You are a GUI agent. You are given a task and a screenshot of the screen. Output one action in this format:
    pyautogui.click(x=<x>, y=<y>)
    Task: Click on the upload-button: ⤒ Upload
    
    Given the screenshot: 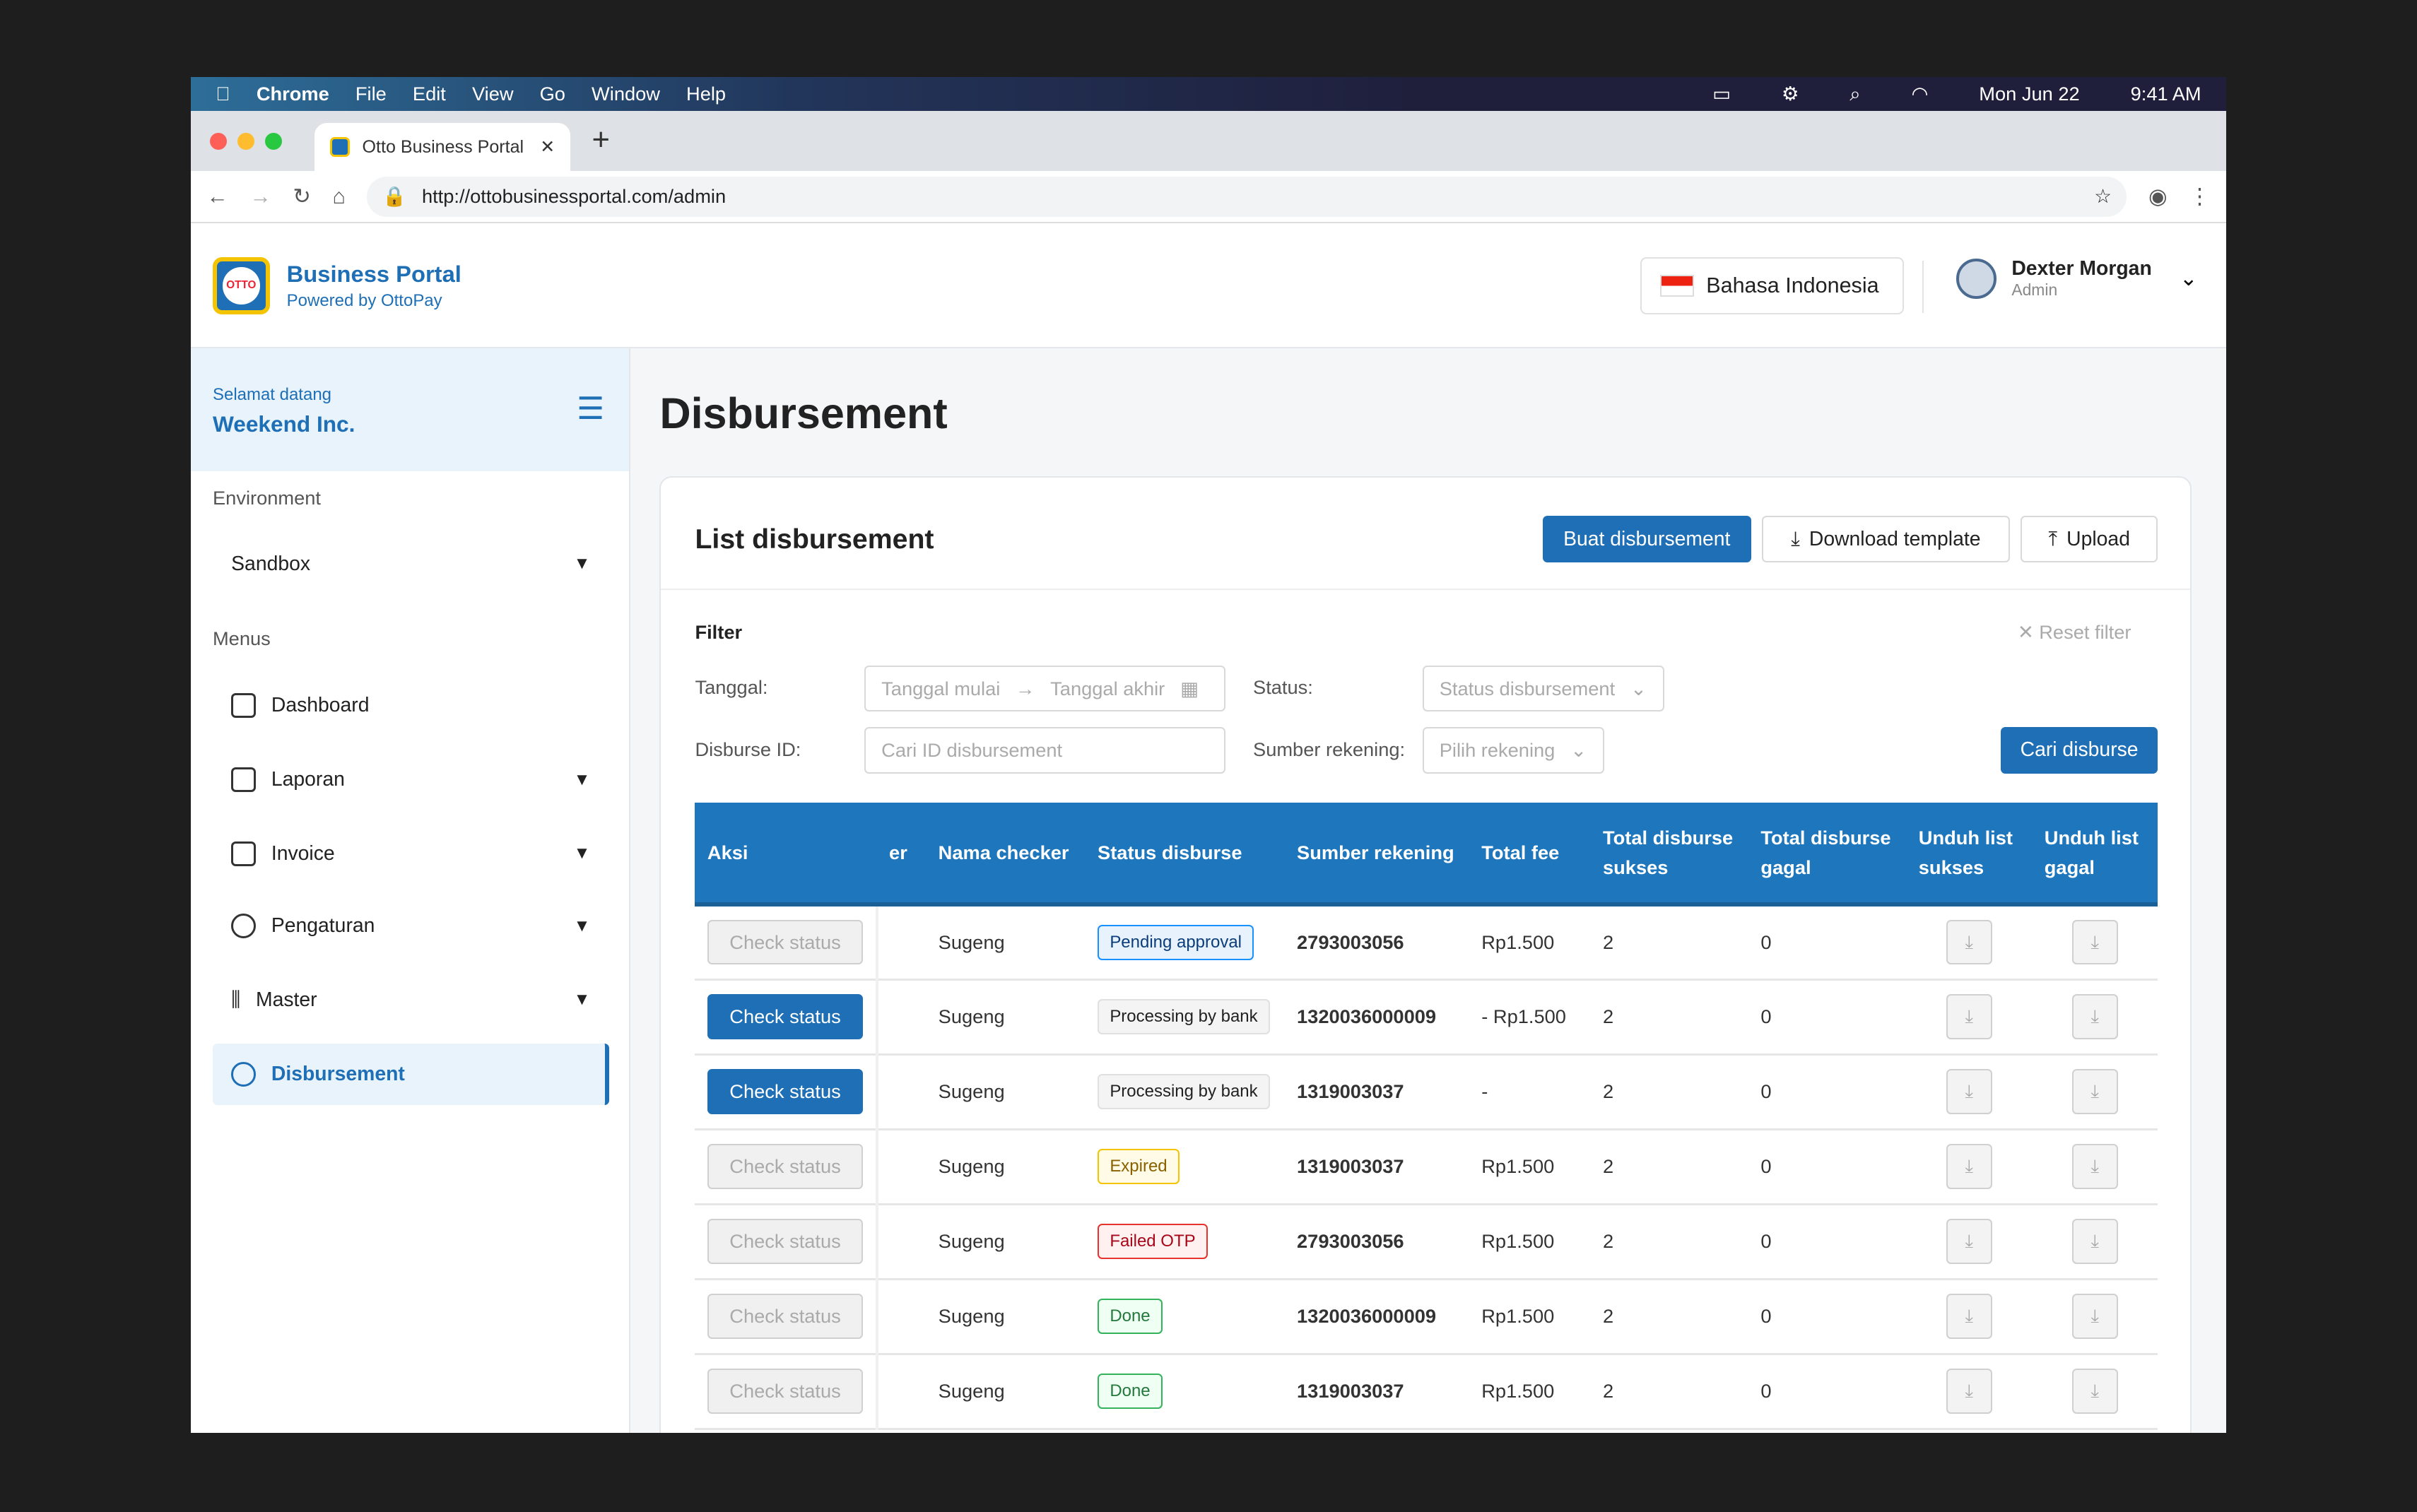 What is the action you would take?
    pyautogui.click(x=2090, y=539)
    